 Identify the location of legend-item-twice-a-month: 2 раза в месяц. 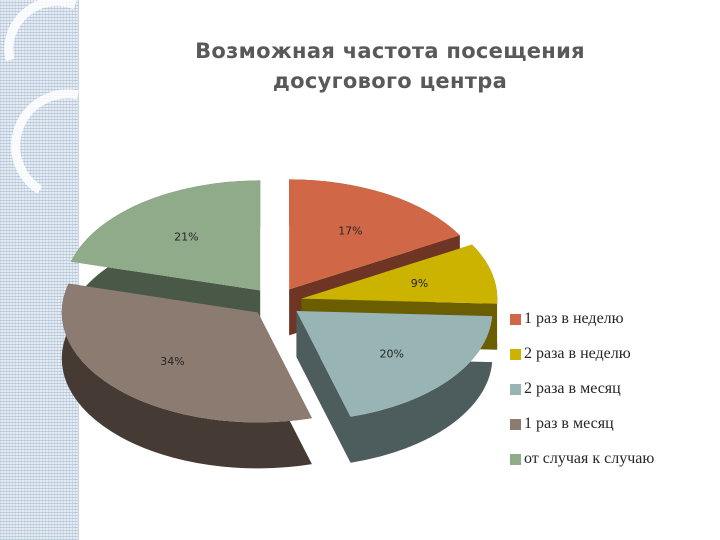
(610, 396).